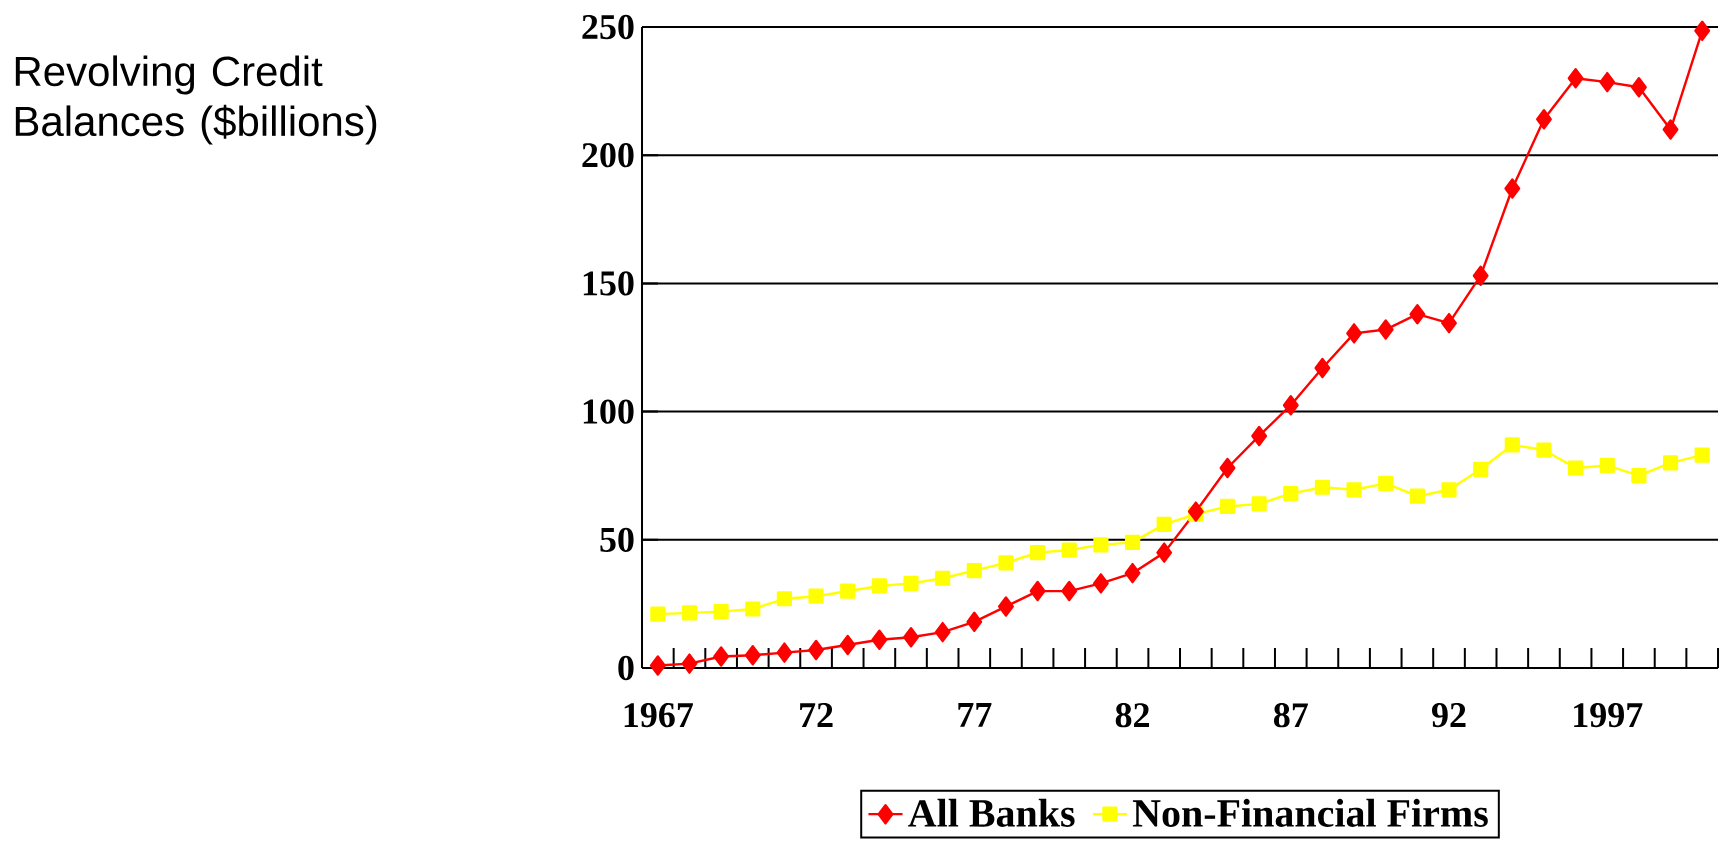 This screenshot has height=867, width=1722. Describe the element at coordinates (196, 100) in the screenshot. I see `y-axis-title: Revolving Credit Balances ($billions)` at that location.